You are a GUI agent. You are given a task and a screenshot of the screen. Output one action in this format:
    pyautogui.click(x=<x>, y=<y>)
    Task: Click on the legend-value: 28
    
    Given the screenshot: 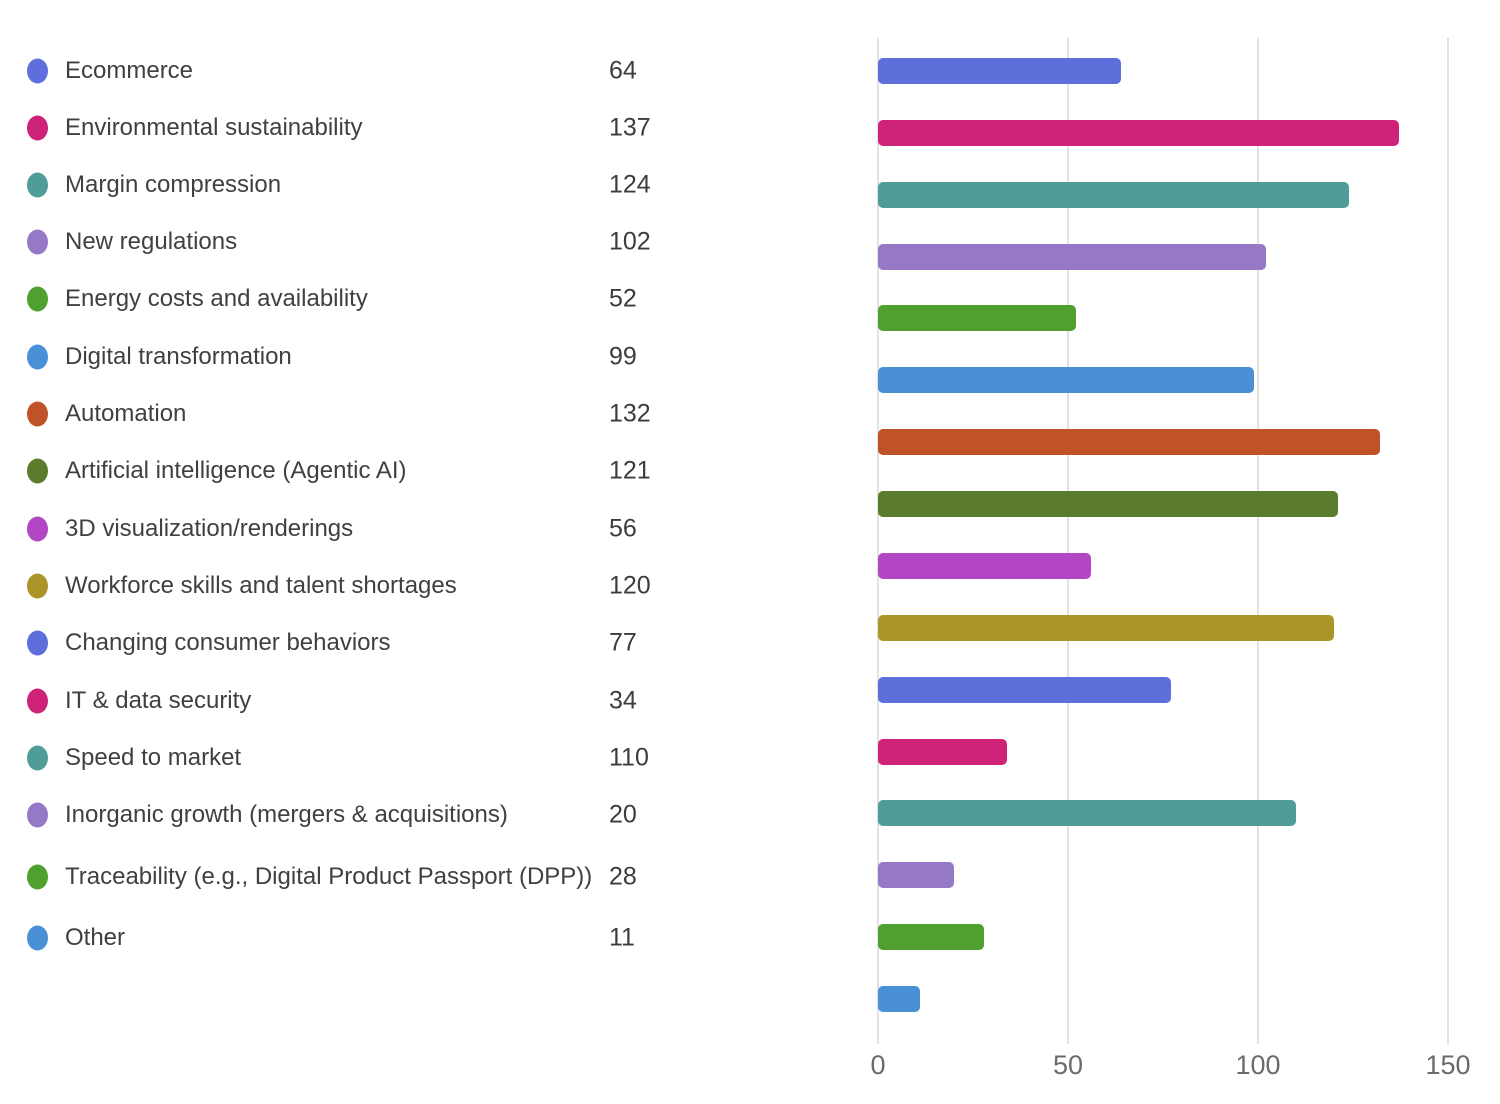 What is the action you would take?
    pyautogui.click(x=623, y=876)
    